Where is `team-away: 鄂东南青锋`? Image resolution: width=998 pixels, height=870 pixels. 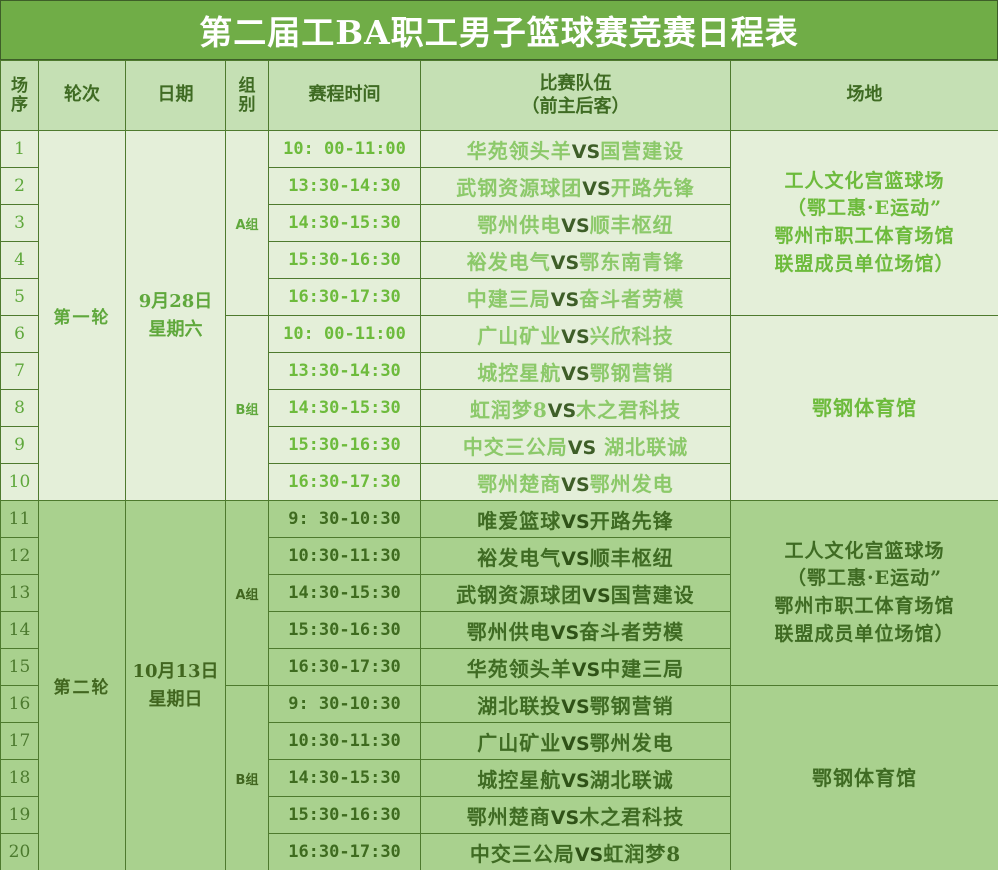 team-away: 鄂东南青锋 is located at coordinates (632, 261).